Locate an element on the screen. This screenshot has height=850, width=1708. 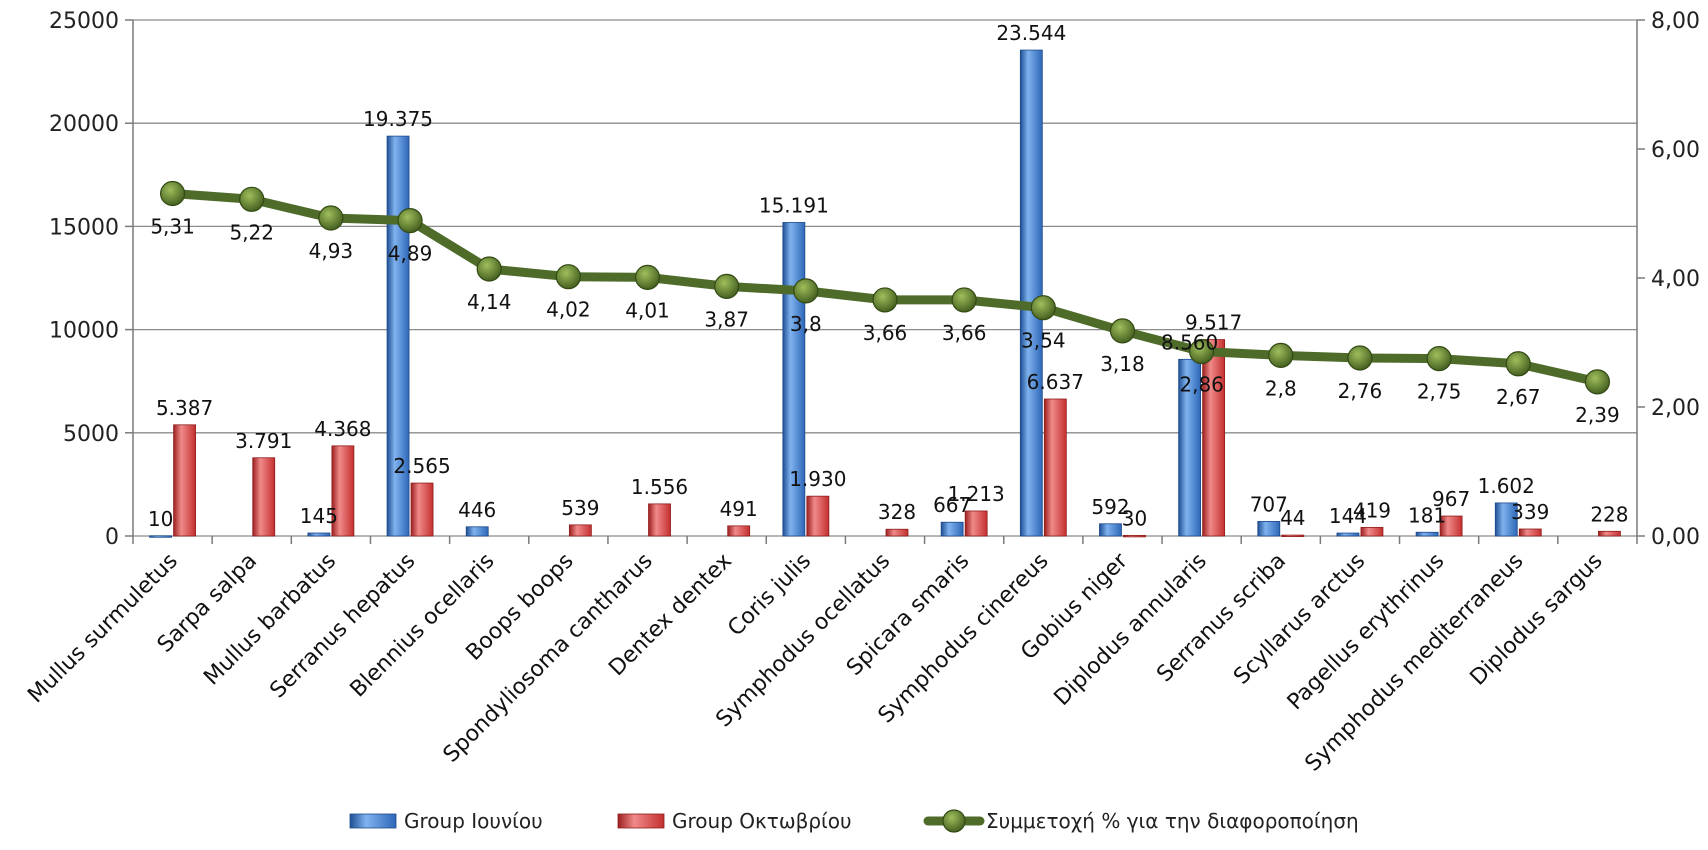
y-left-tick-label: 10000 is located at coordinates (84, 331).